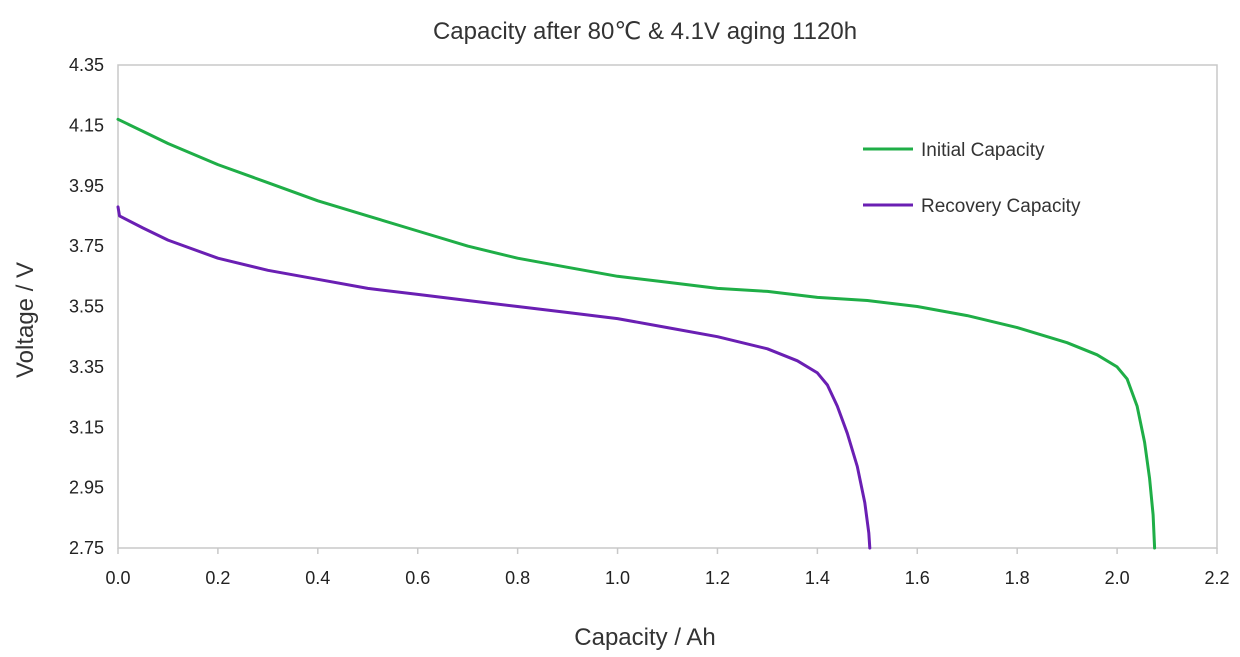 This screenshot has height=657, width=1240. I want to click on chart-title: Capacity after 80℃ & 4.1V aging 1120h, so click(645, 31).